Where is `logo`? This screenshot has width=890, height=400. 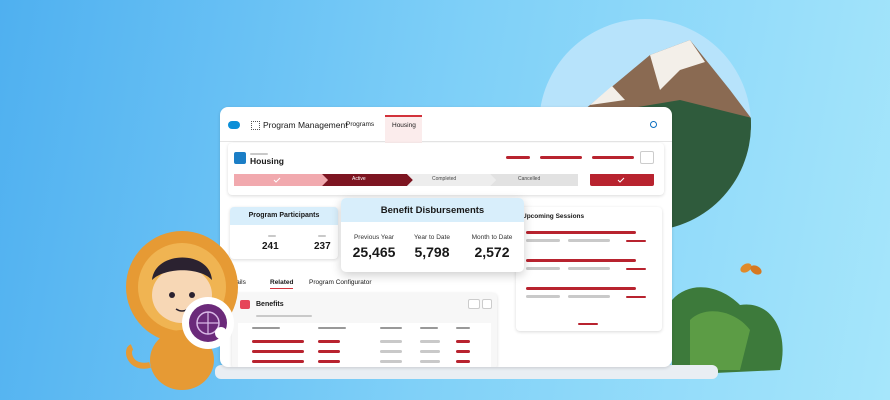
logo is located at coordinates (234, 125).